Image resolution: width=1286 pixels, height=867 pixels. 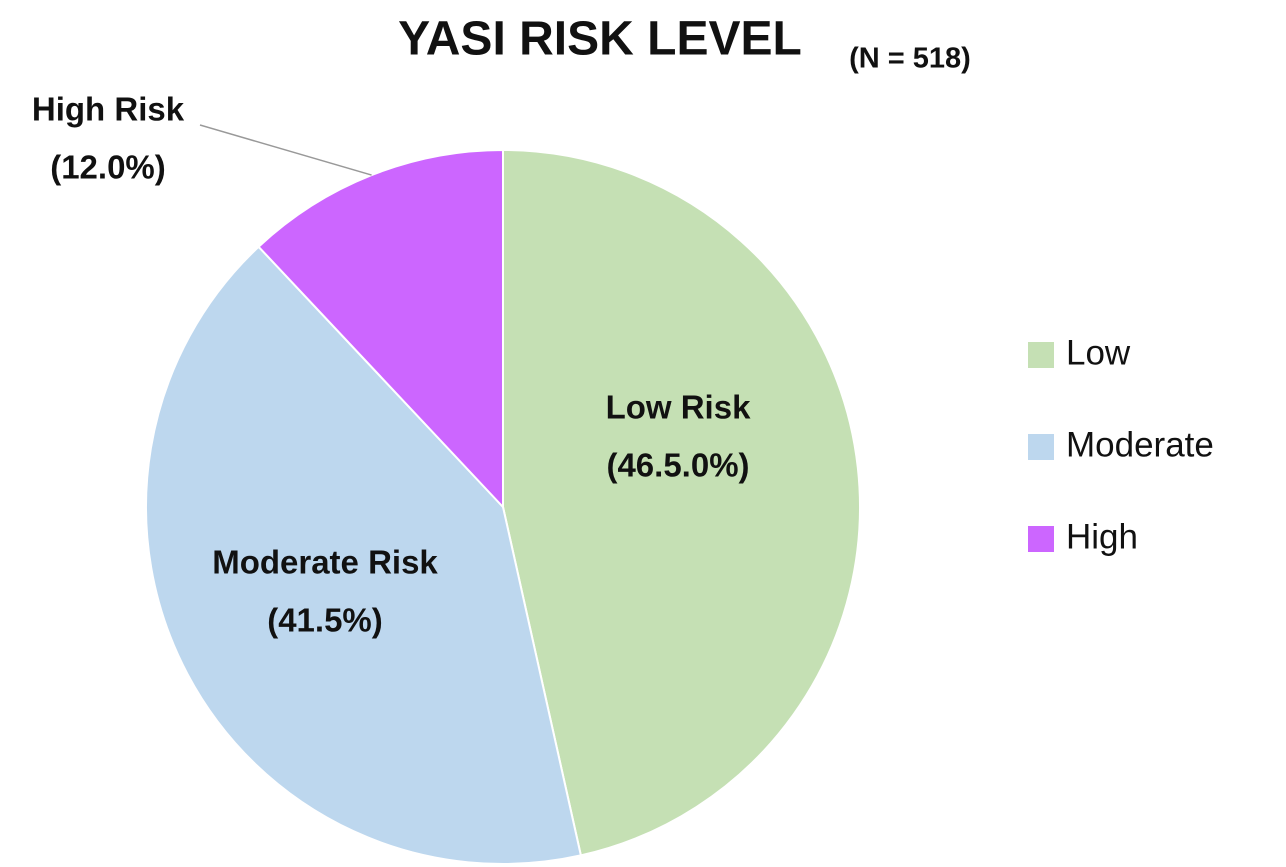 What do you see at coordinates (285, 150) in the screenshot?
I see `leader-line` at bounding box center [285, 150].